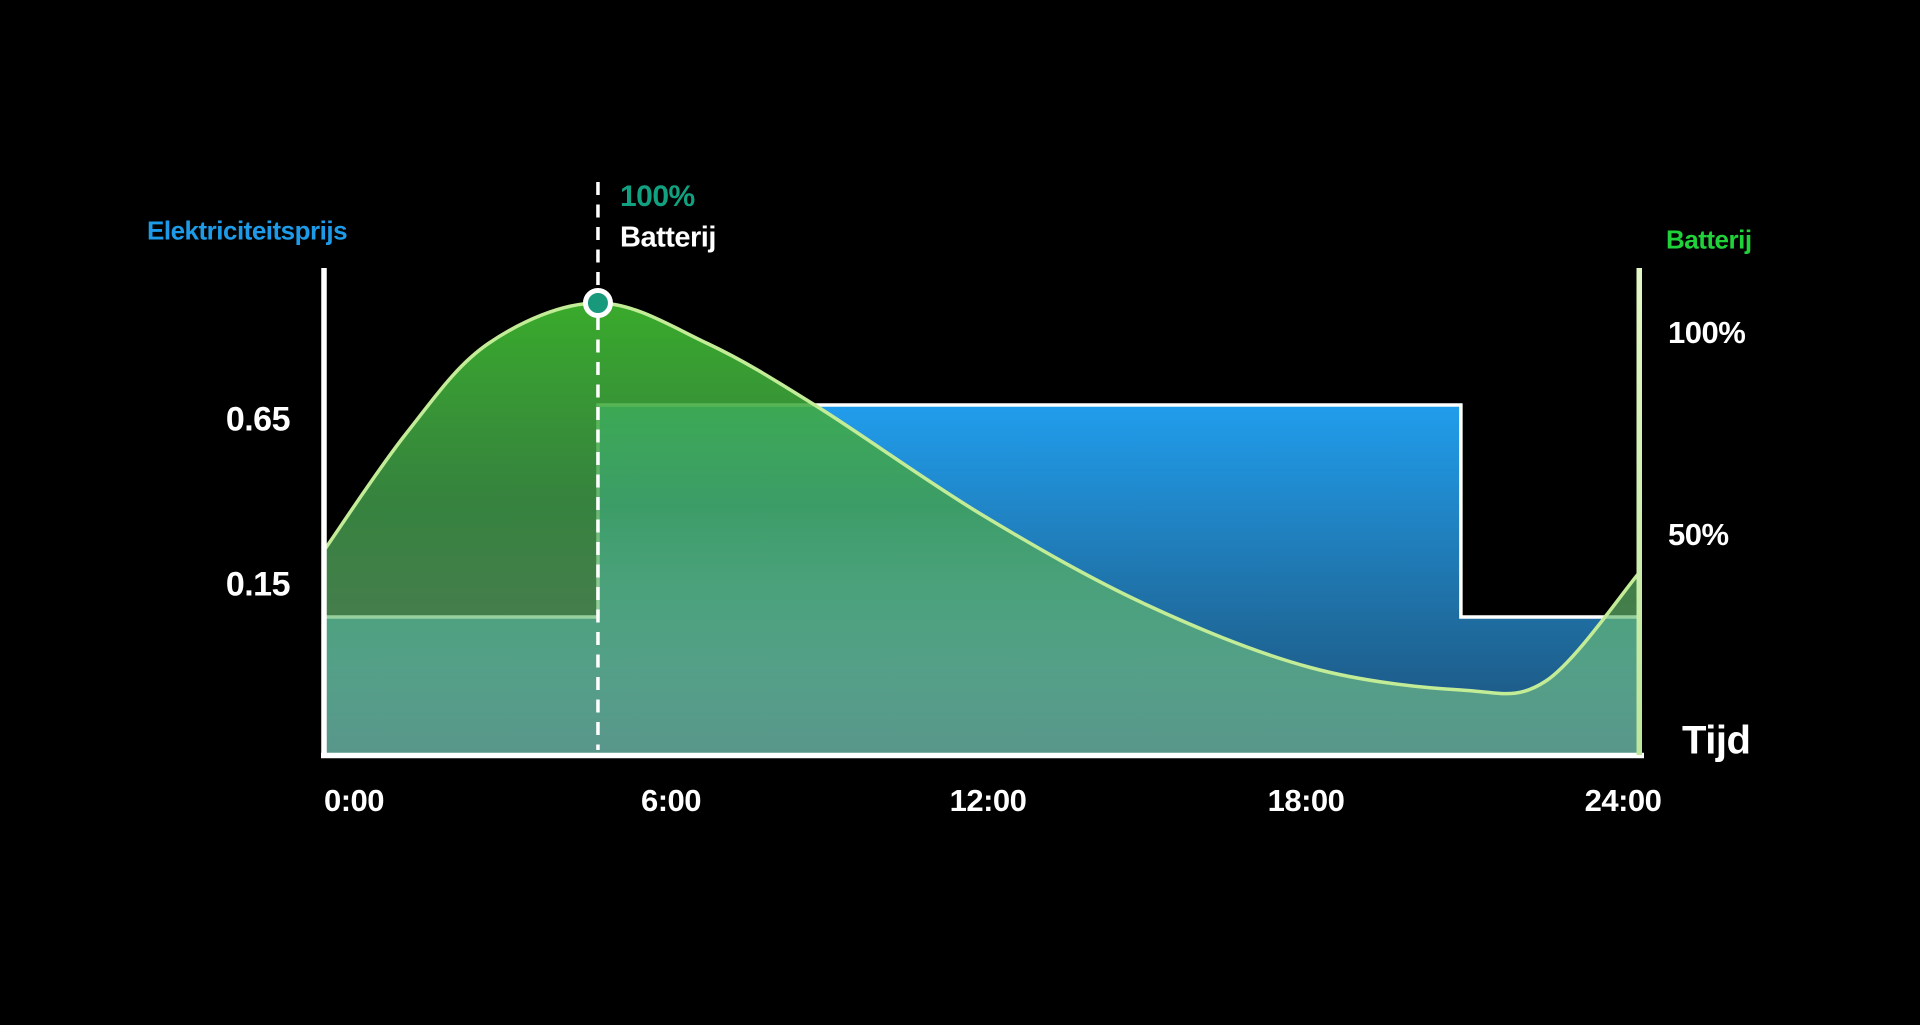 The width and height of the screenshot is (1920, 1025). What do you see at coordinates (1306, 800) in the screenshot?
I see `x-tick-1800: 18:00` at bounding box center [1306, 800].